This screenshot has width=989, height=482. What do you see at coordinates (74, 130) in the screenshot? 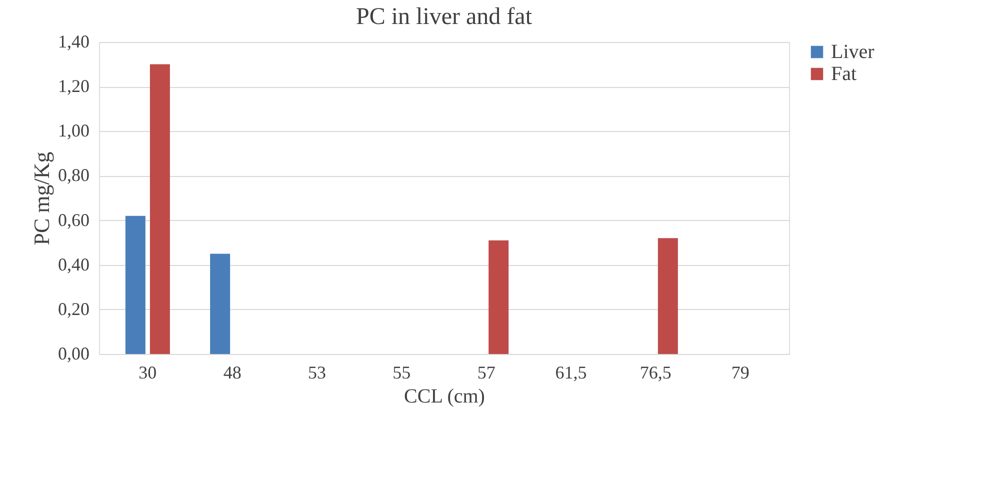
I see `y-tick-label: 1,00` at bounding box center [74, 130].